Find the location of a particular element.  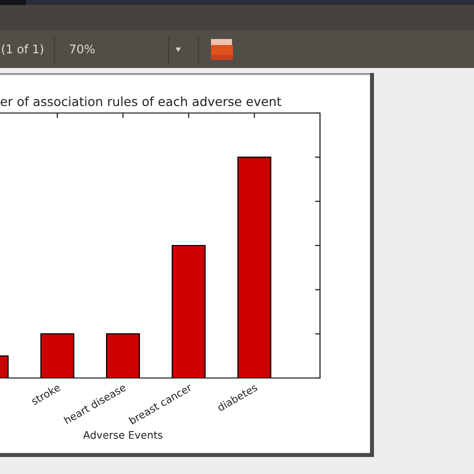

text: 70% is located at coordinates (82, 49).